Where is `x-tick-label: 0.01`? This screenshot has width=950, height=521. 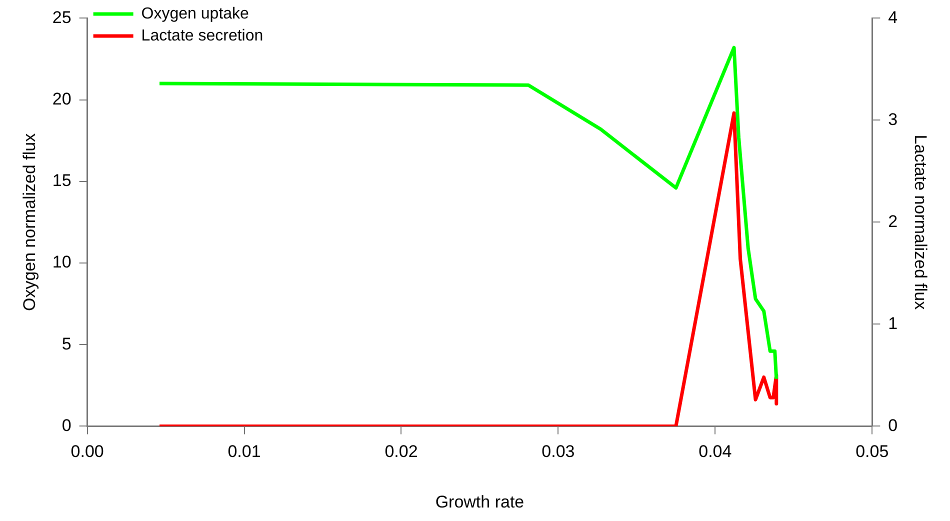 x-tick-label: 0.01 is located at coordinates (244, 452).